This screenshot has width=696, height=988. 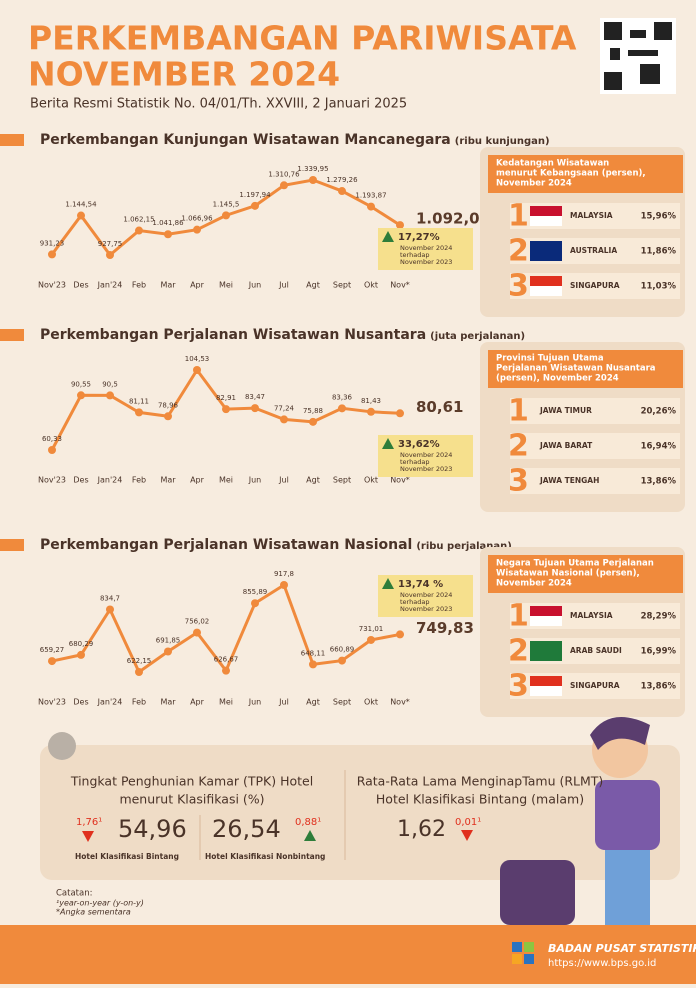 What do you see at coordinates (139, 661) in the screenshot?
I see `value-label: 622,15` at bounding box center [139, 661].